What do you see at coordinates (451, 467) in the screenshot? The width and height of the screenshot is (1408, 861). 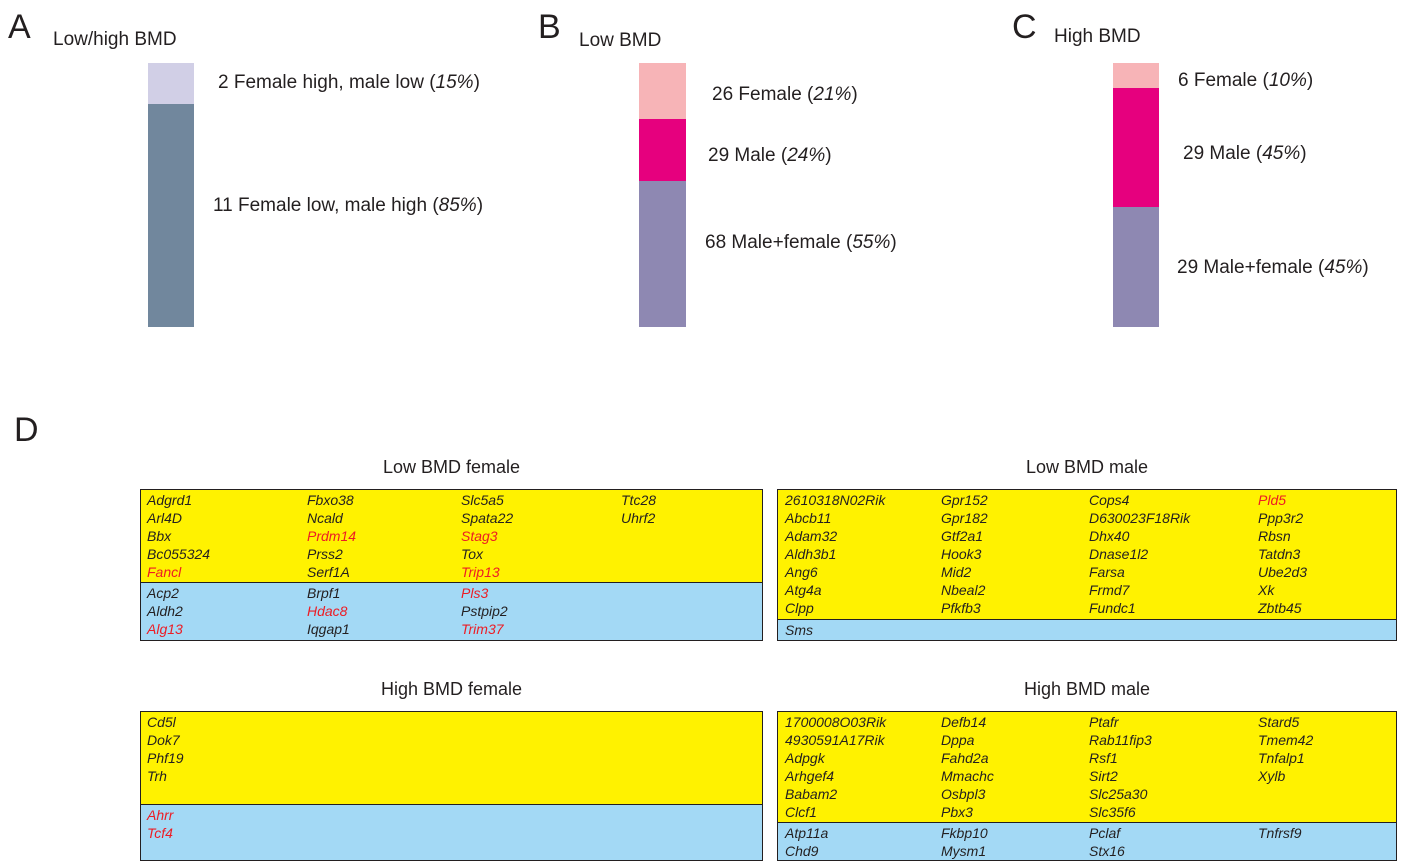 I see `table-title-low-bmd-female: Low BMD female` at bounding box center [451, 467].